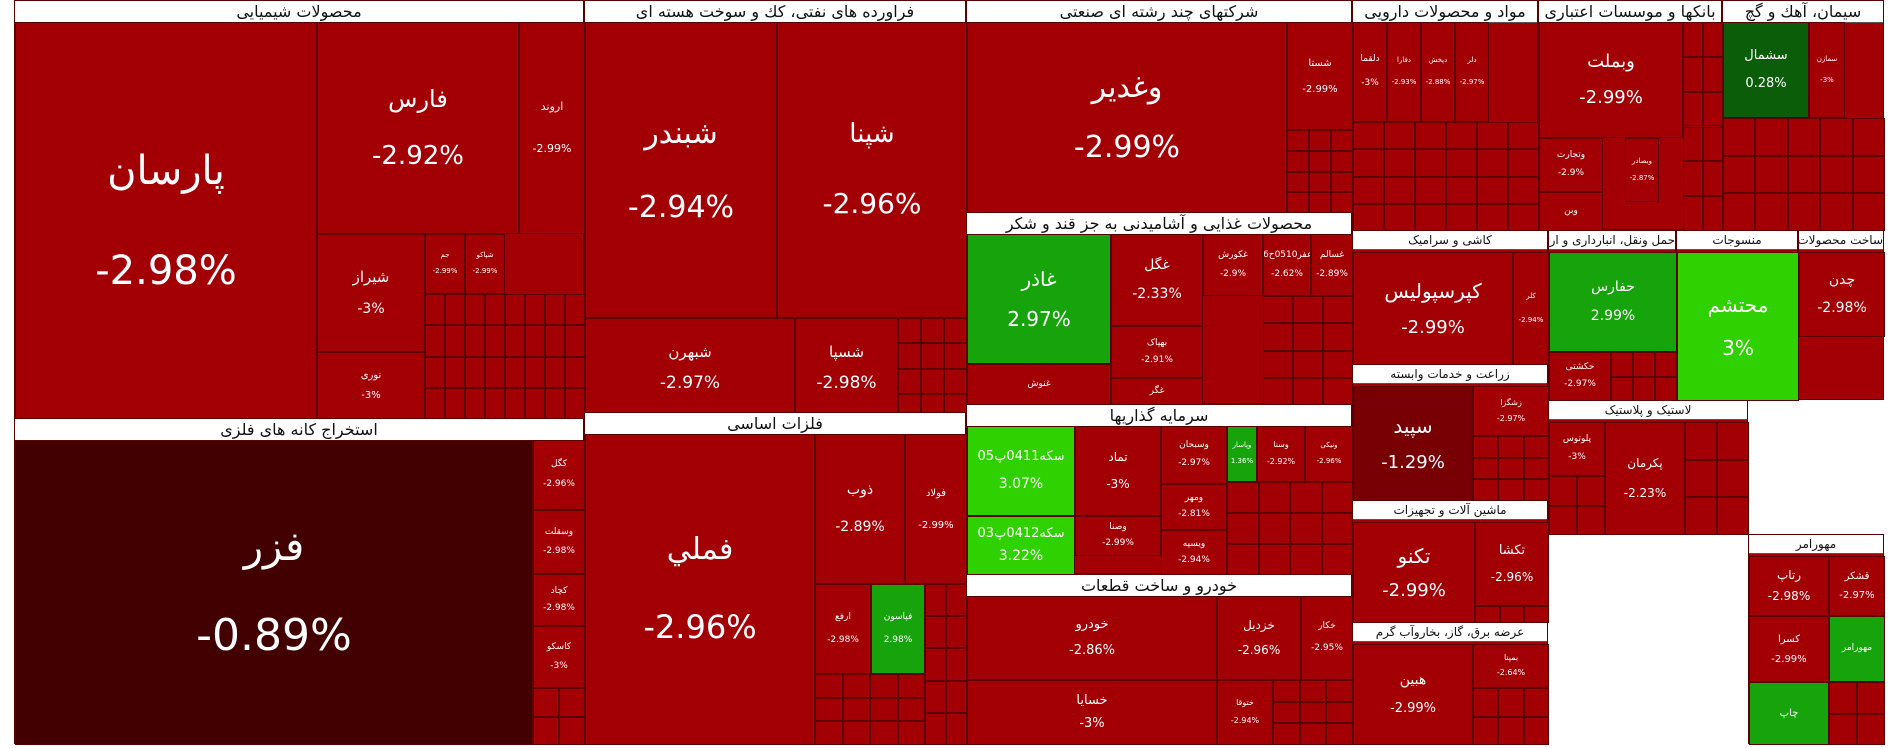  I want to click on stock-tile: وغدیر -2.99%, so click(1127, 117).